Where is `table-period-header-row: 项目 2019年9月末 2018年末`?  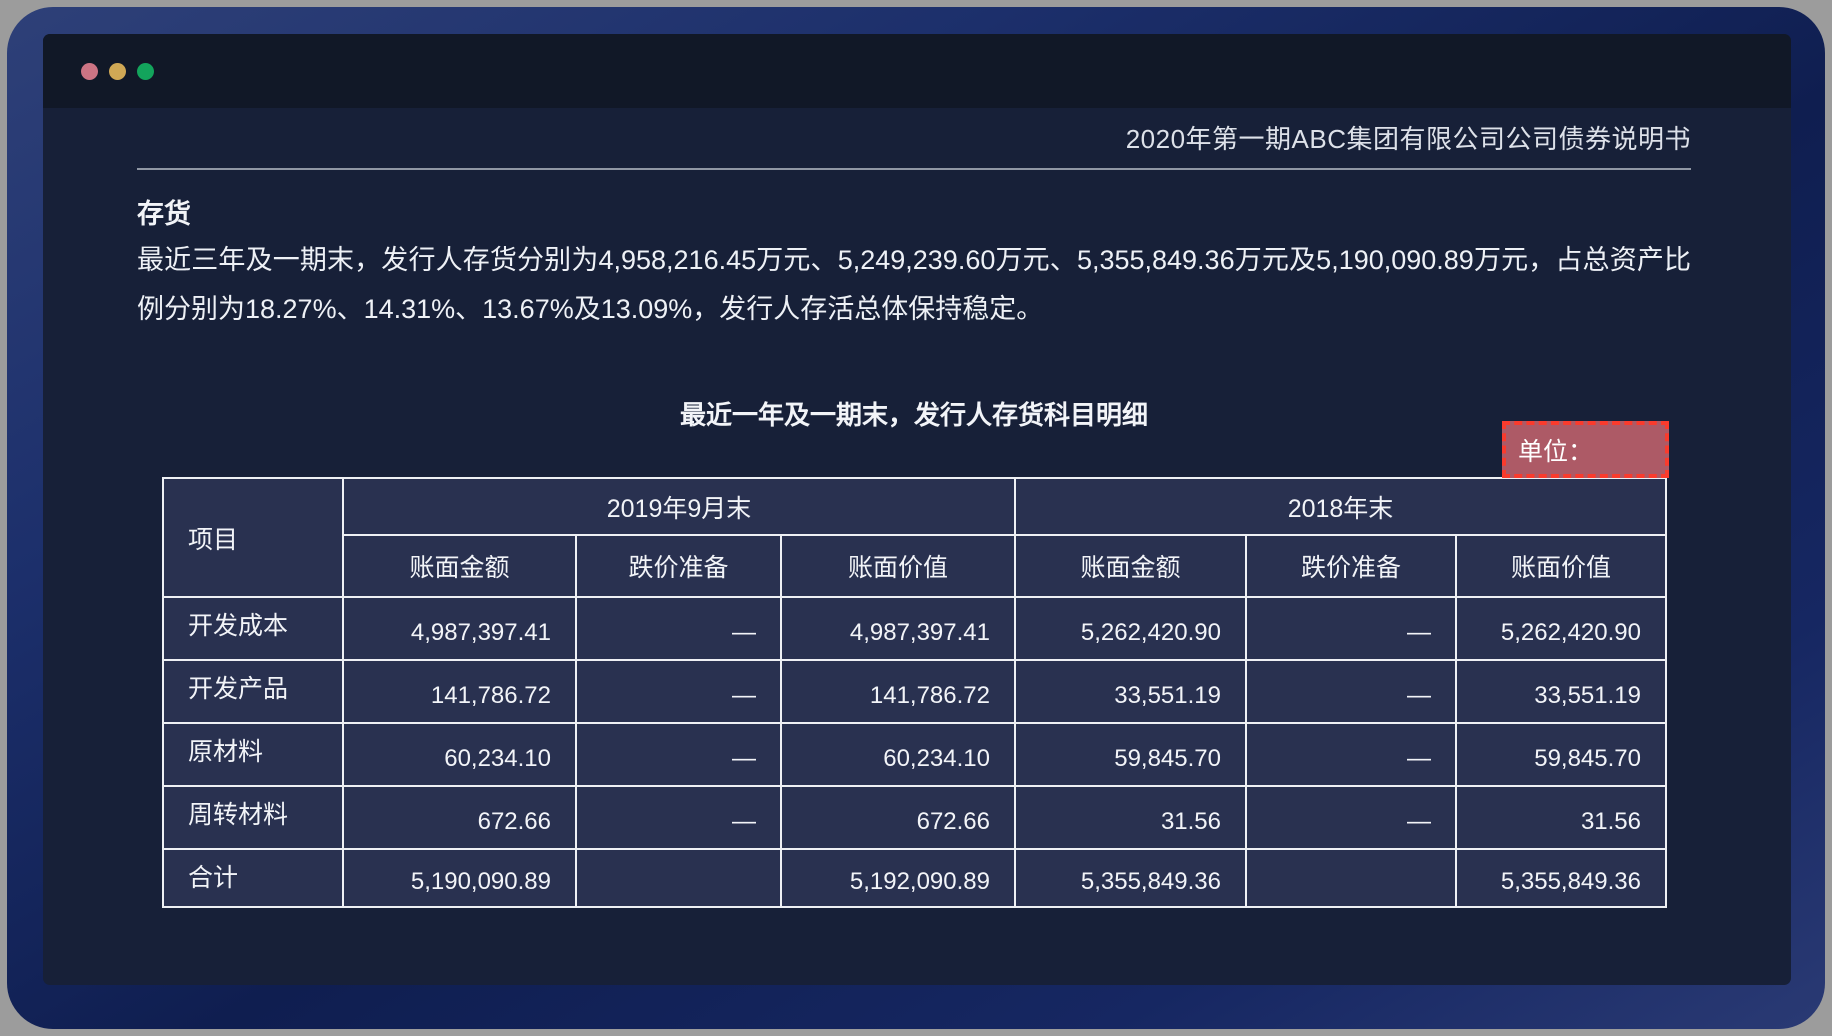
table-period-header-row: 项目 2019年9月末 2018年末 is located at coordinates (914, 537).